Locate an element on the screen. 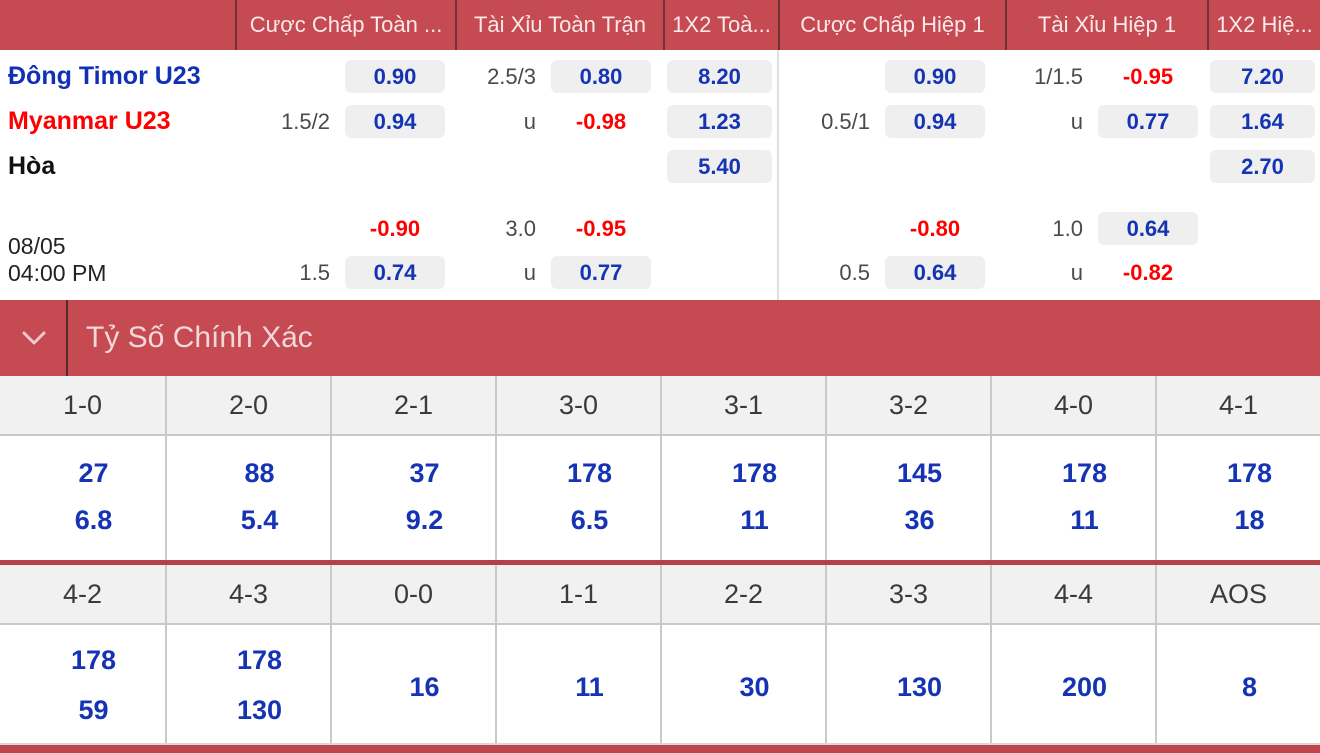  score-odds-cell: 30 is located at coordinates (742, 684).